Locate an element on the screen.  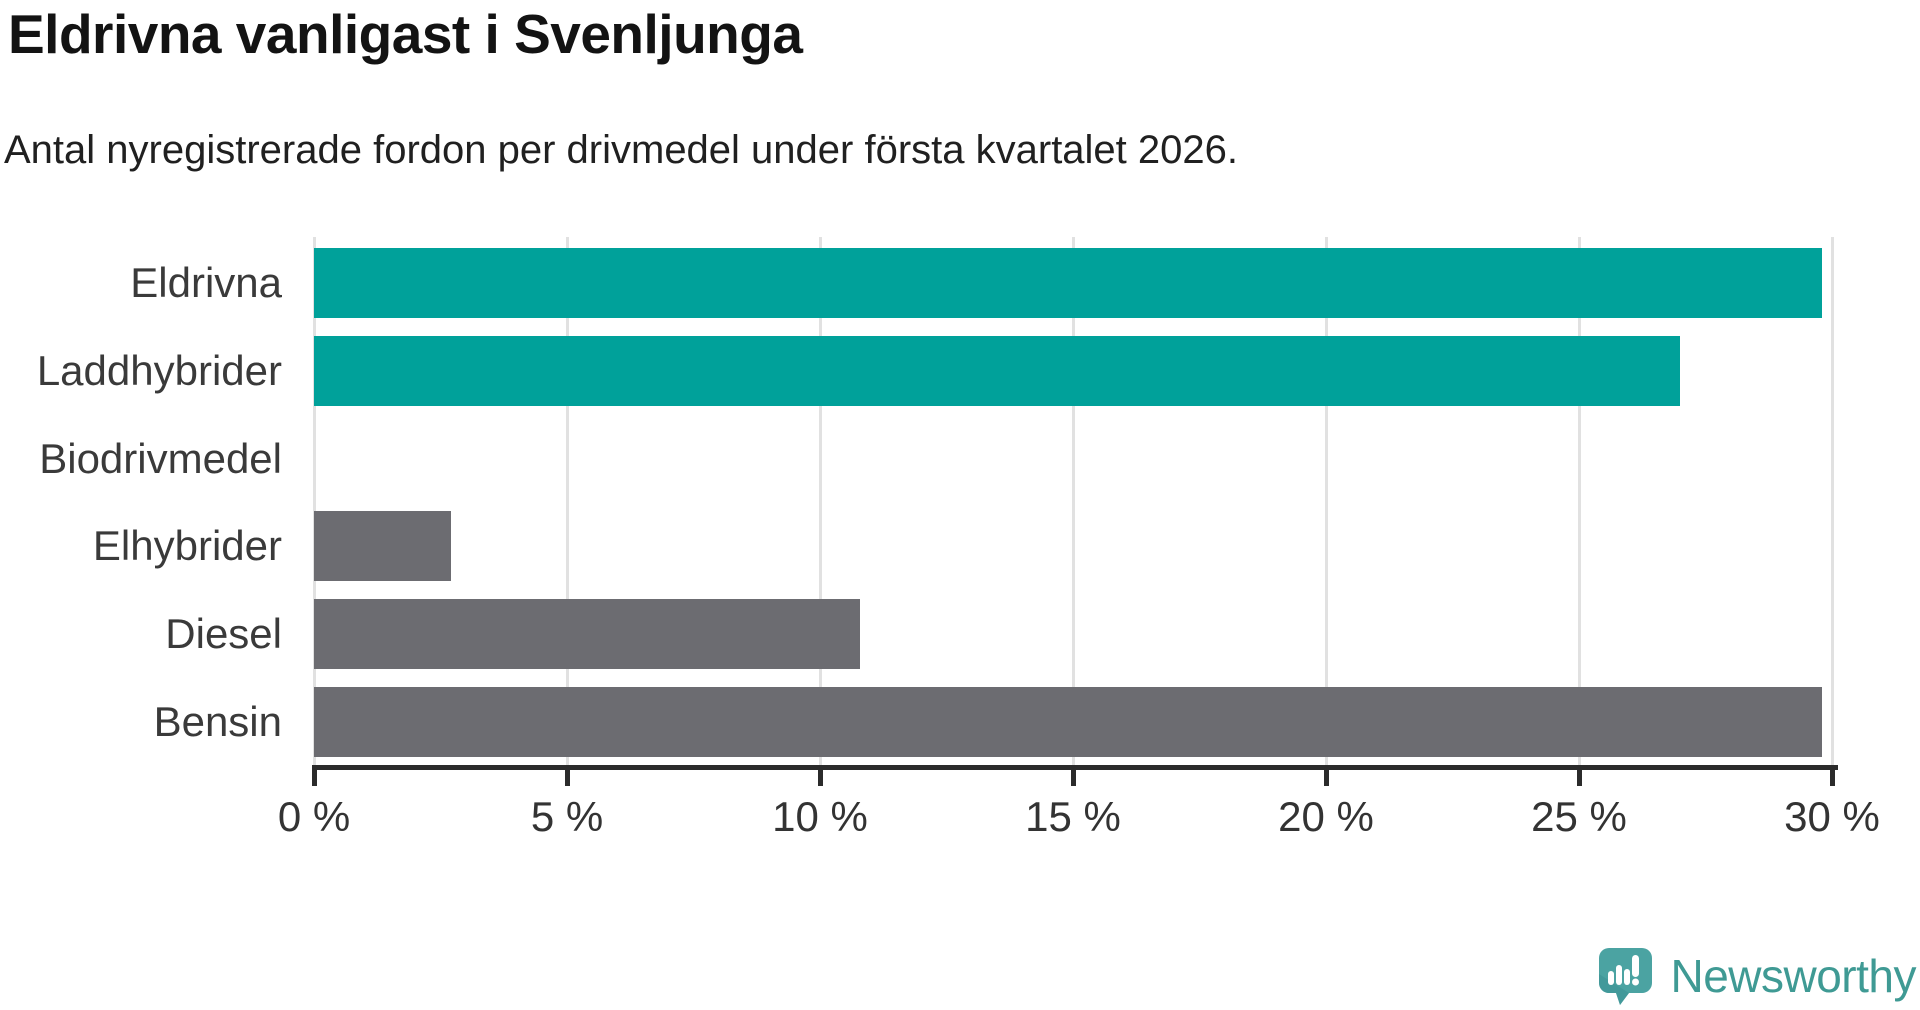
x-tick-label-15-percent: 15 % is located at coordinates (1073, 816).